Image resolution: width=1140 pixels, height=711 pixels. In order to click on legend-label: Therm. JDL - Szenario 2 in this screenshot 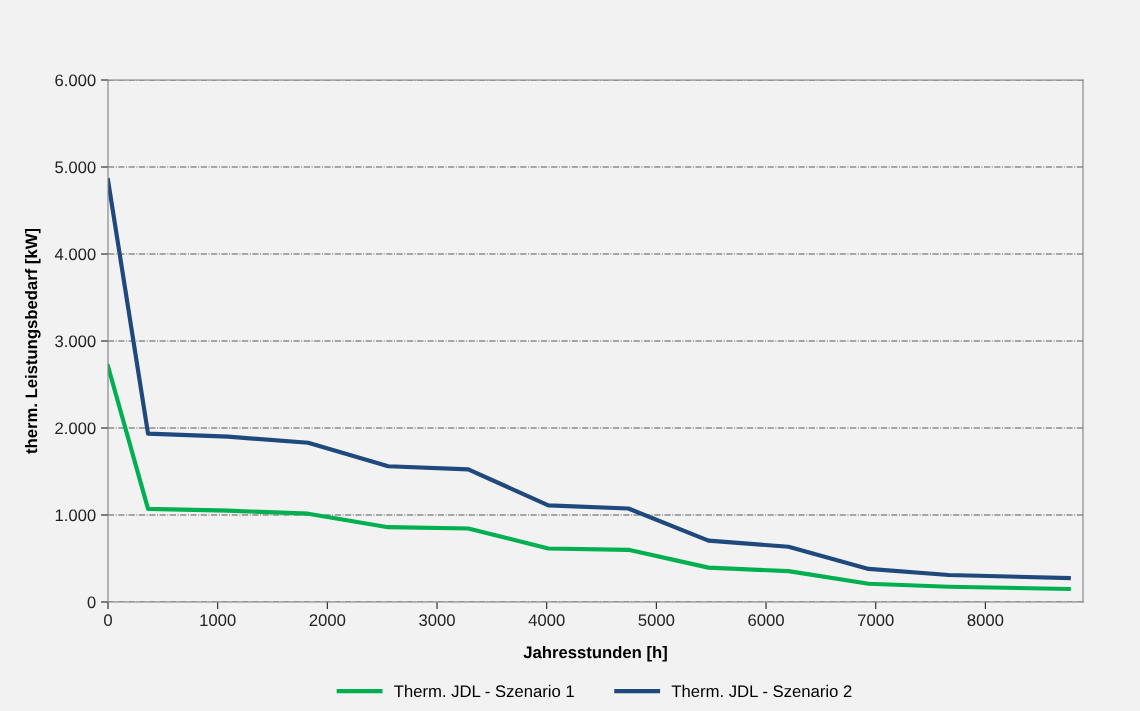, I will do `click(761, 691)`.